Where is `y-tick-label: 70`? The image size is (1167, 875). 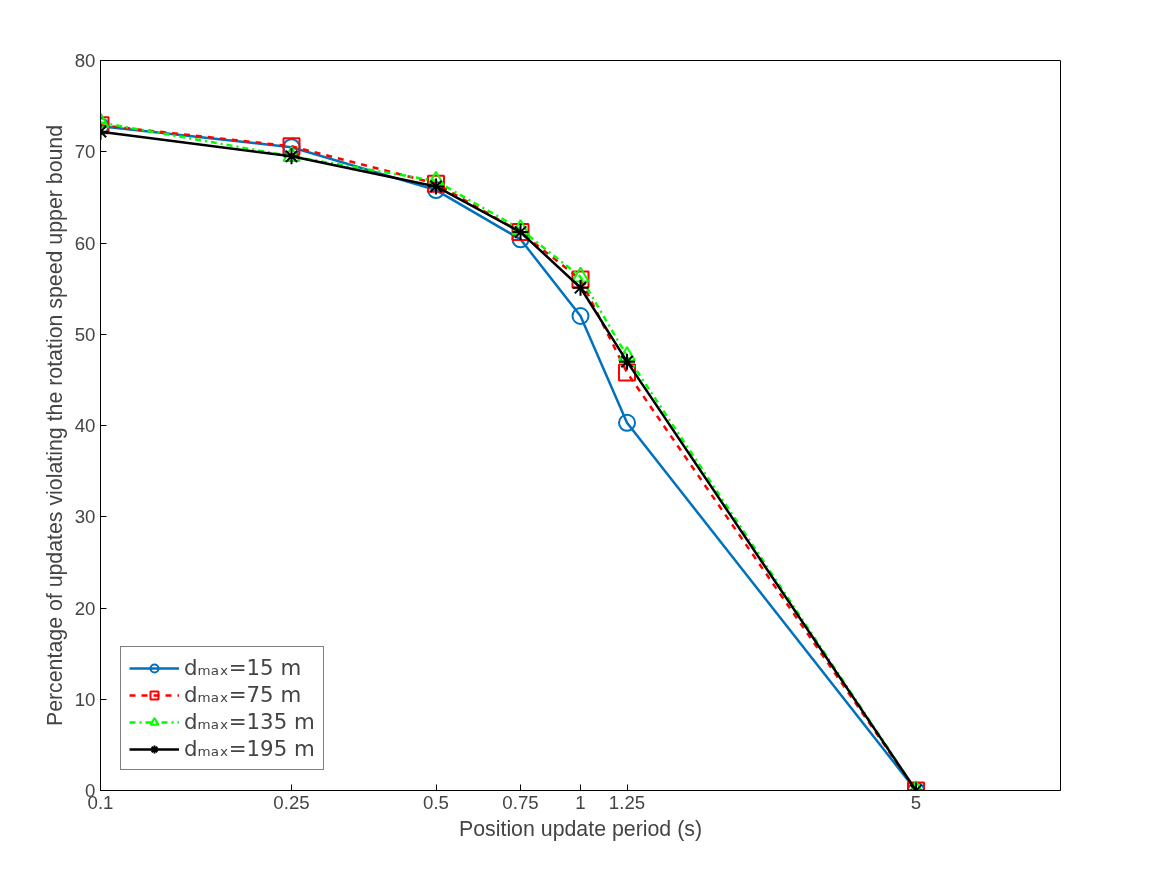 y-tick-label: 70 is located at coordinates (85, 152).